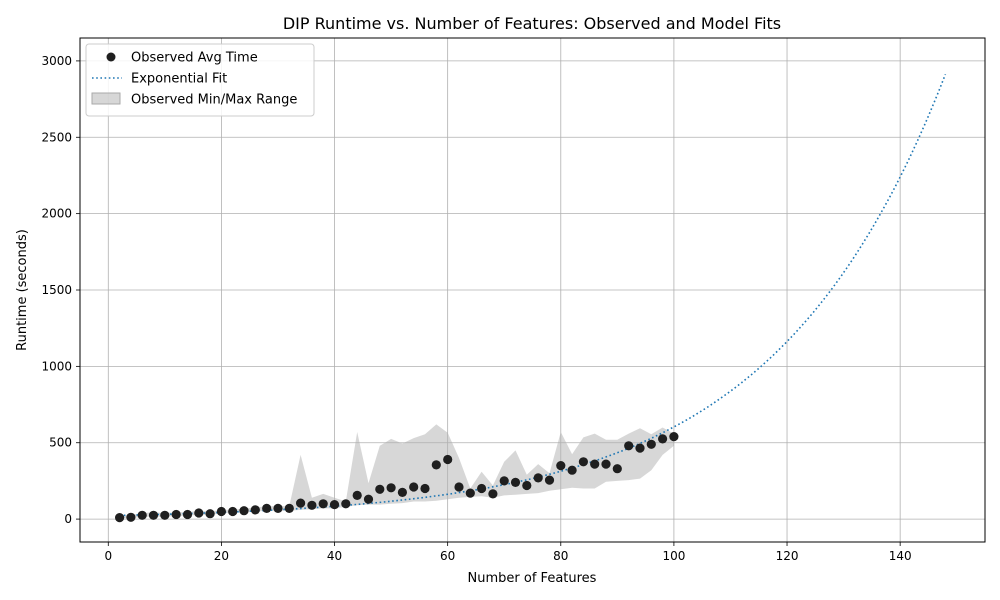  Describe the element at coordinates (56, 137) in the screenshot. I see `y-tick-label: 2500` at that location.